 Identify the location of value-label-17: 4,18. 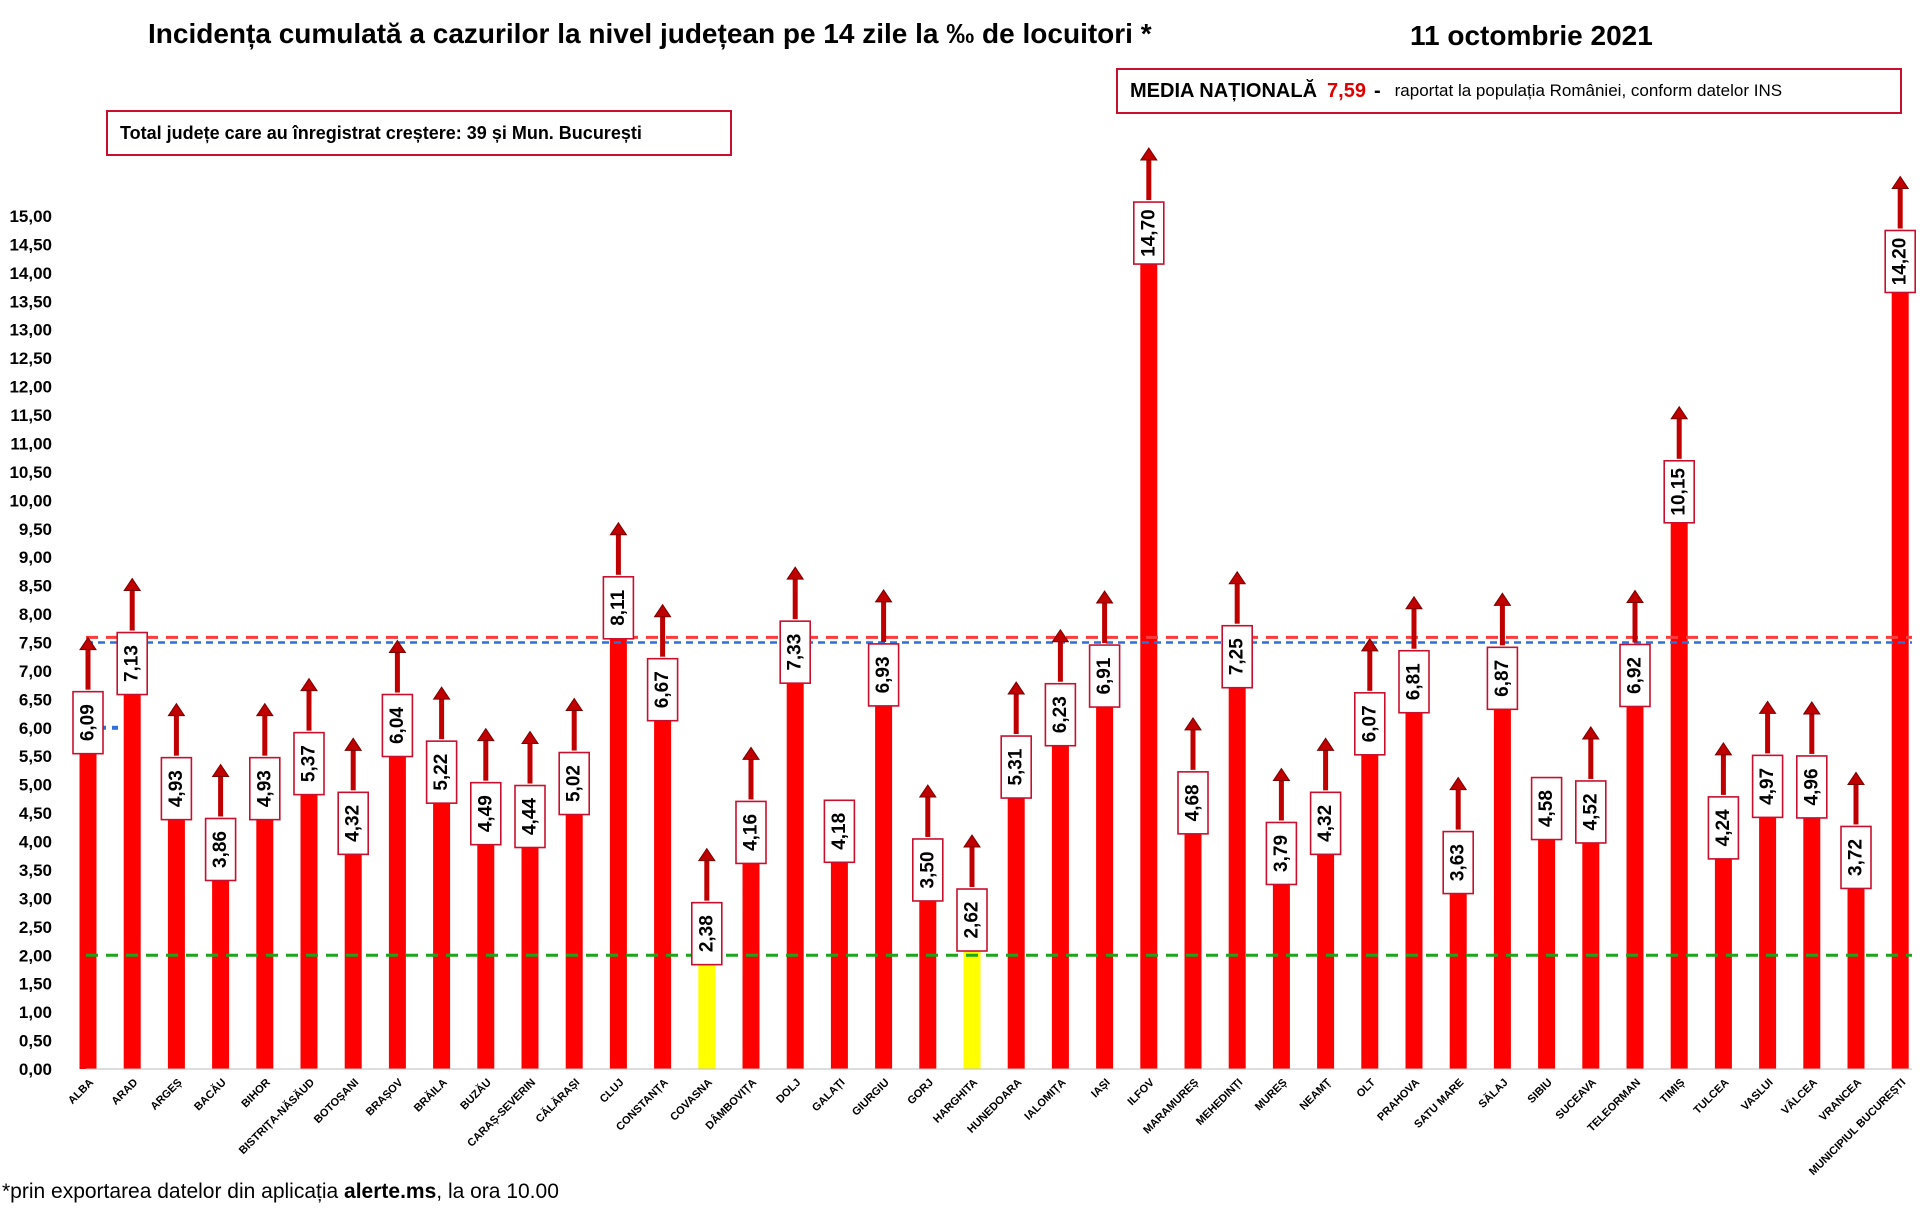
(839, 831).